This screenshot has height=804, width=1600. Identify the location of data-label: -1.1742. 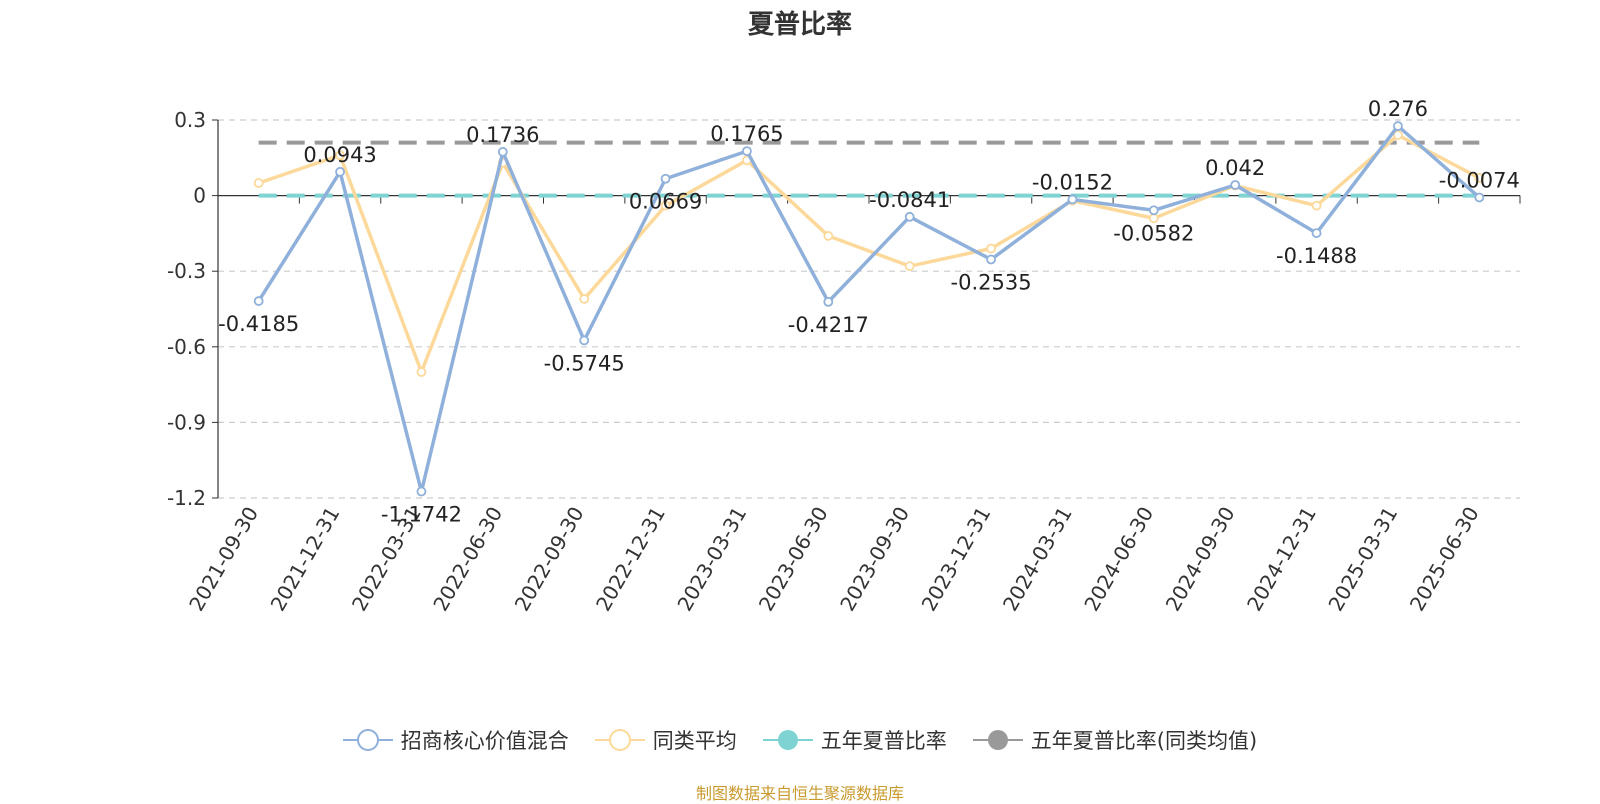
(421, 514).